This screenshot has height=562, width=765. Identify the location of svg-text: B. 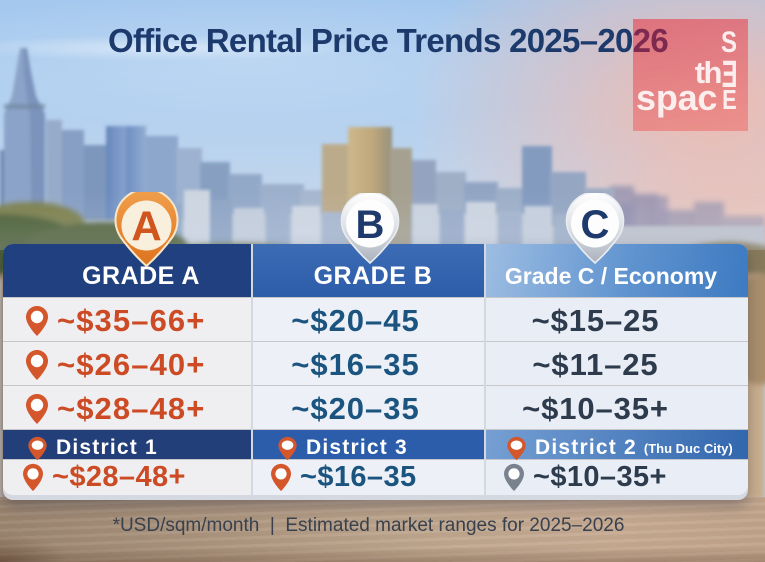
(370, 225).